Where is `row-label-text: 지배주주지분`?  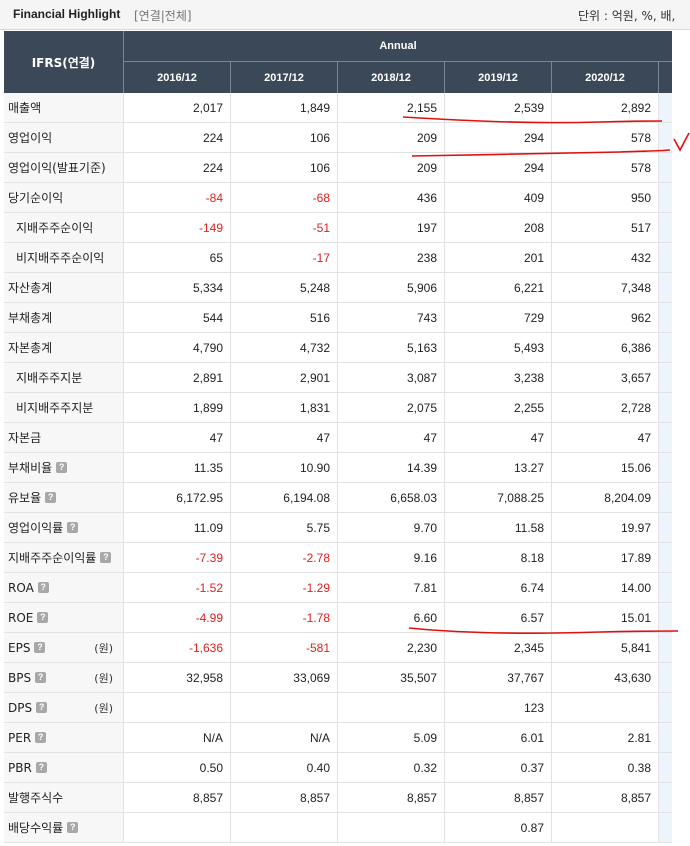
row-label-text: 지배주주지분 is located at coordinates (49, 378).